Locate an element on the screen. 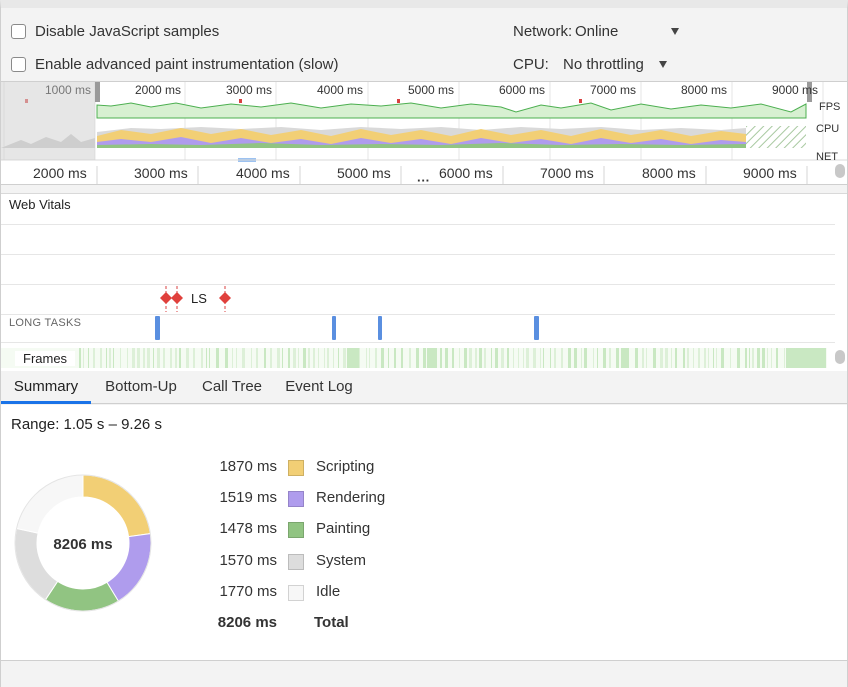 The image size is (848, 687). tab-event-log: Event Log is located at coordinates (319, 386).